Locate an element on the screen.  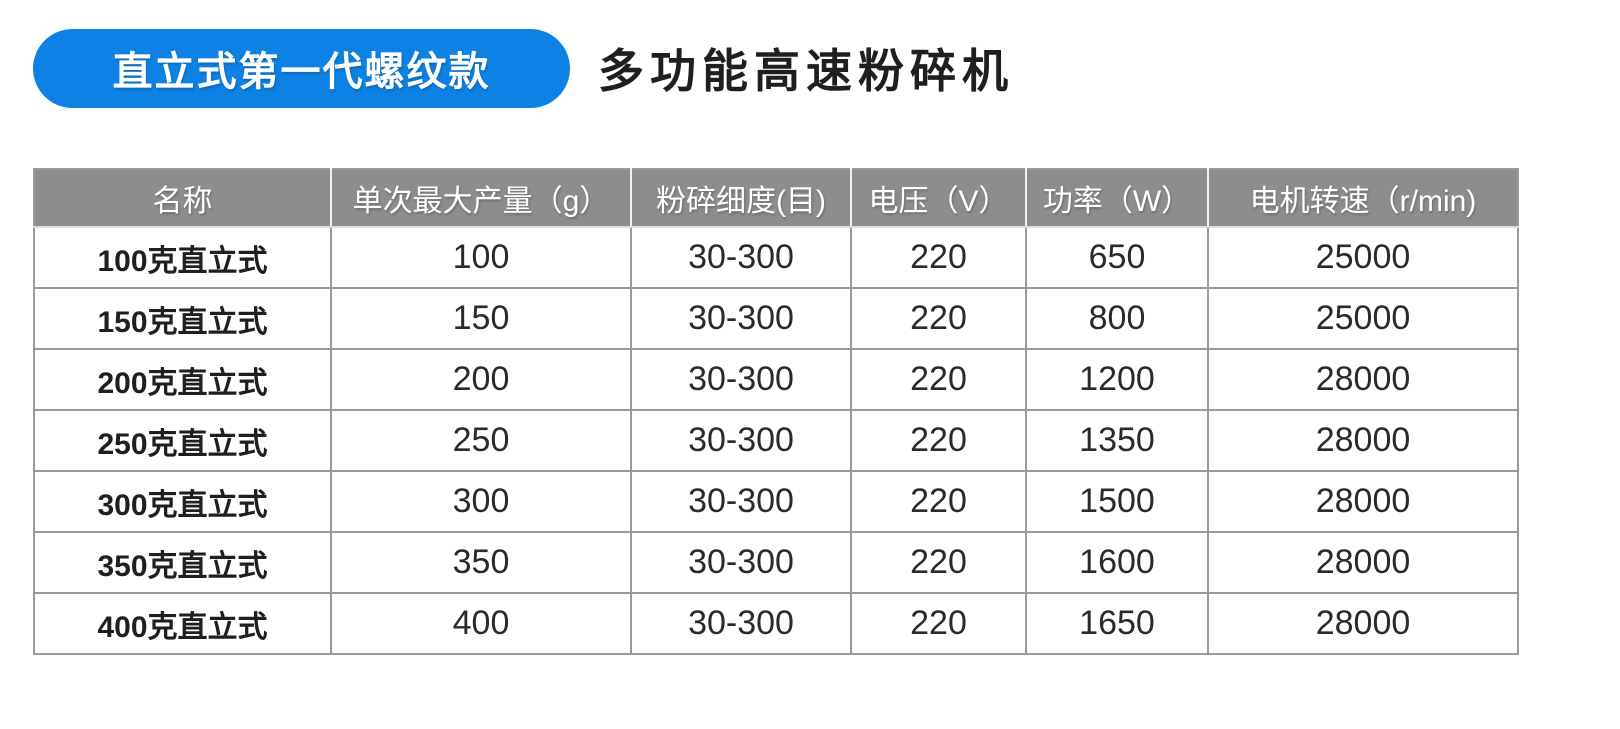
cell-model-name: 250克直立式 is located at coordinates (182, 440).